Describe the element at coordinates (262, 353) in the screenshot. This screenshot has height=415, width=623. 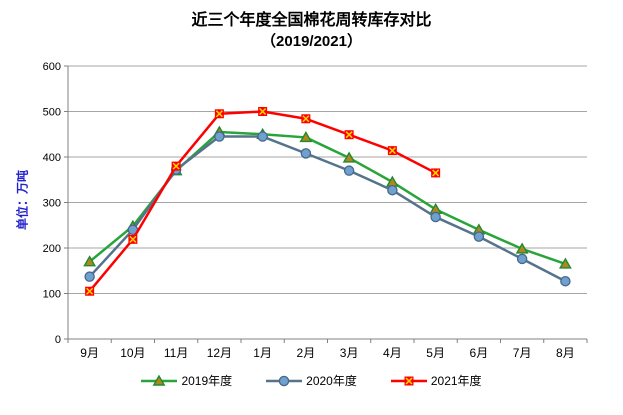
I see `x-tick-label: 1月` at that location.